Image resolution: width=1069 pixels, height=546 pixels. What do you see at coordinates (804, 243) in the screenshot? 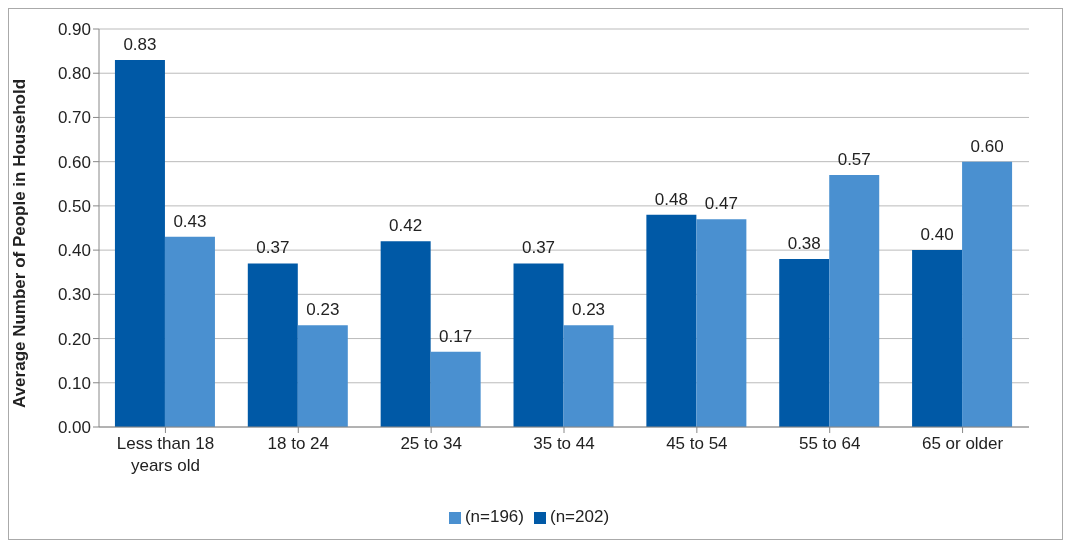
I see `data-label: 0.38` at bounding box center [804, 243].